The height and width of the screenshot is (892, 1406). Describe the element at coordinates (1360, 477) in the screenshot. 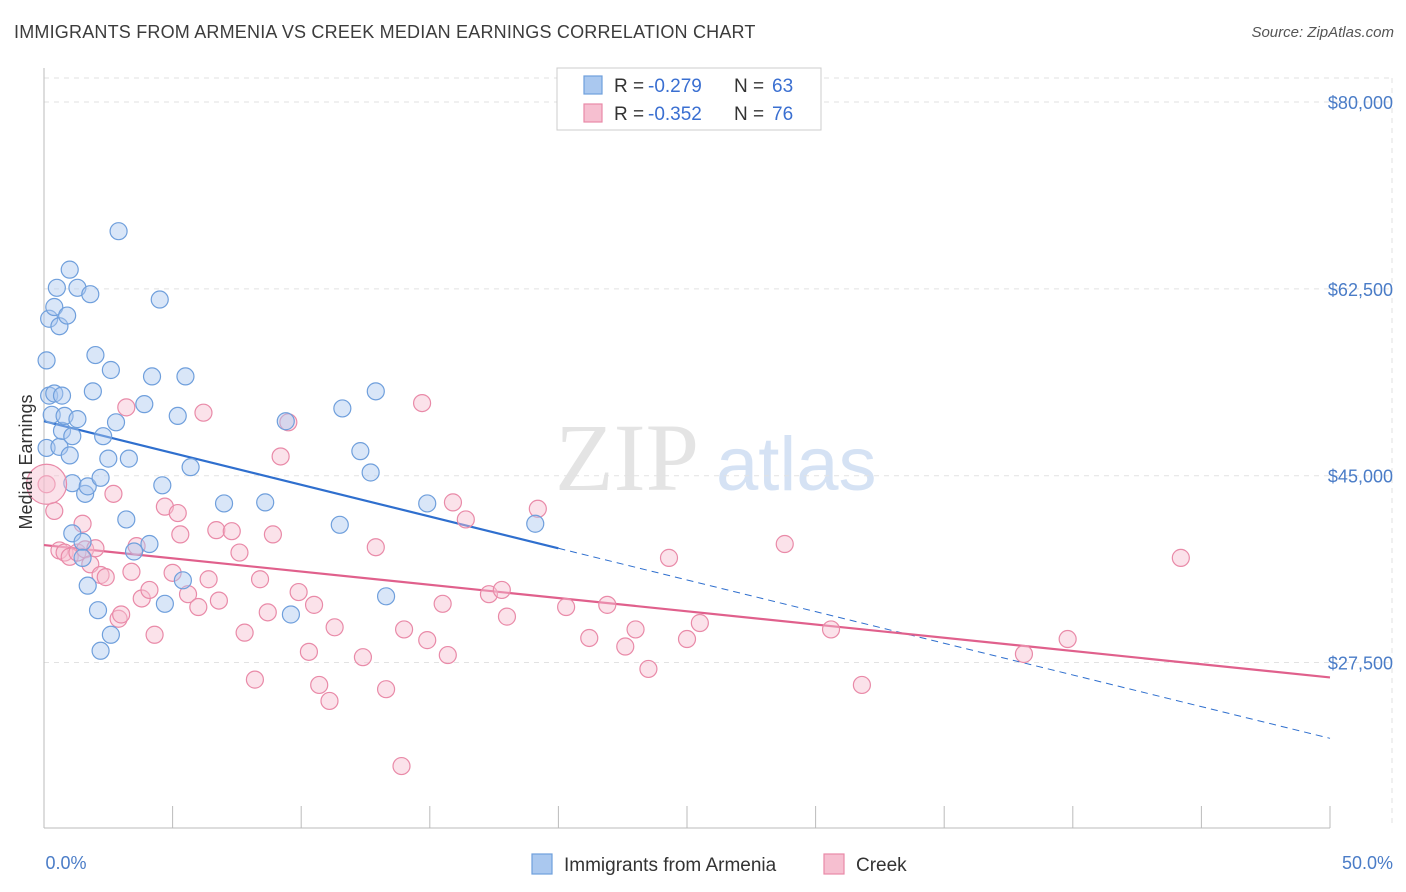

I see `y-tick-label: $45,000` at that location.